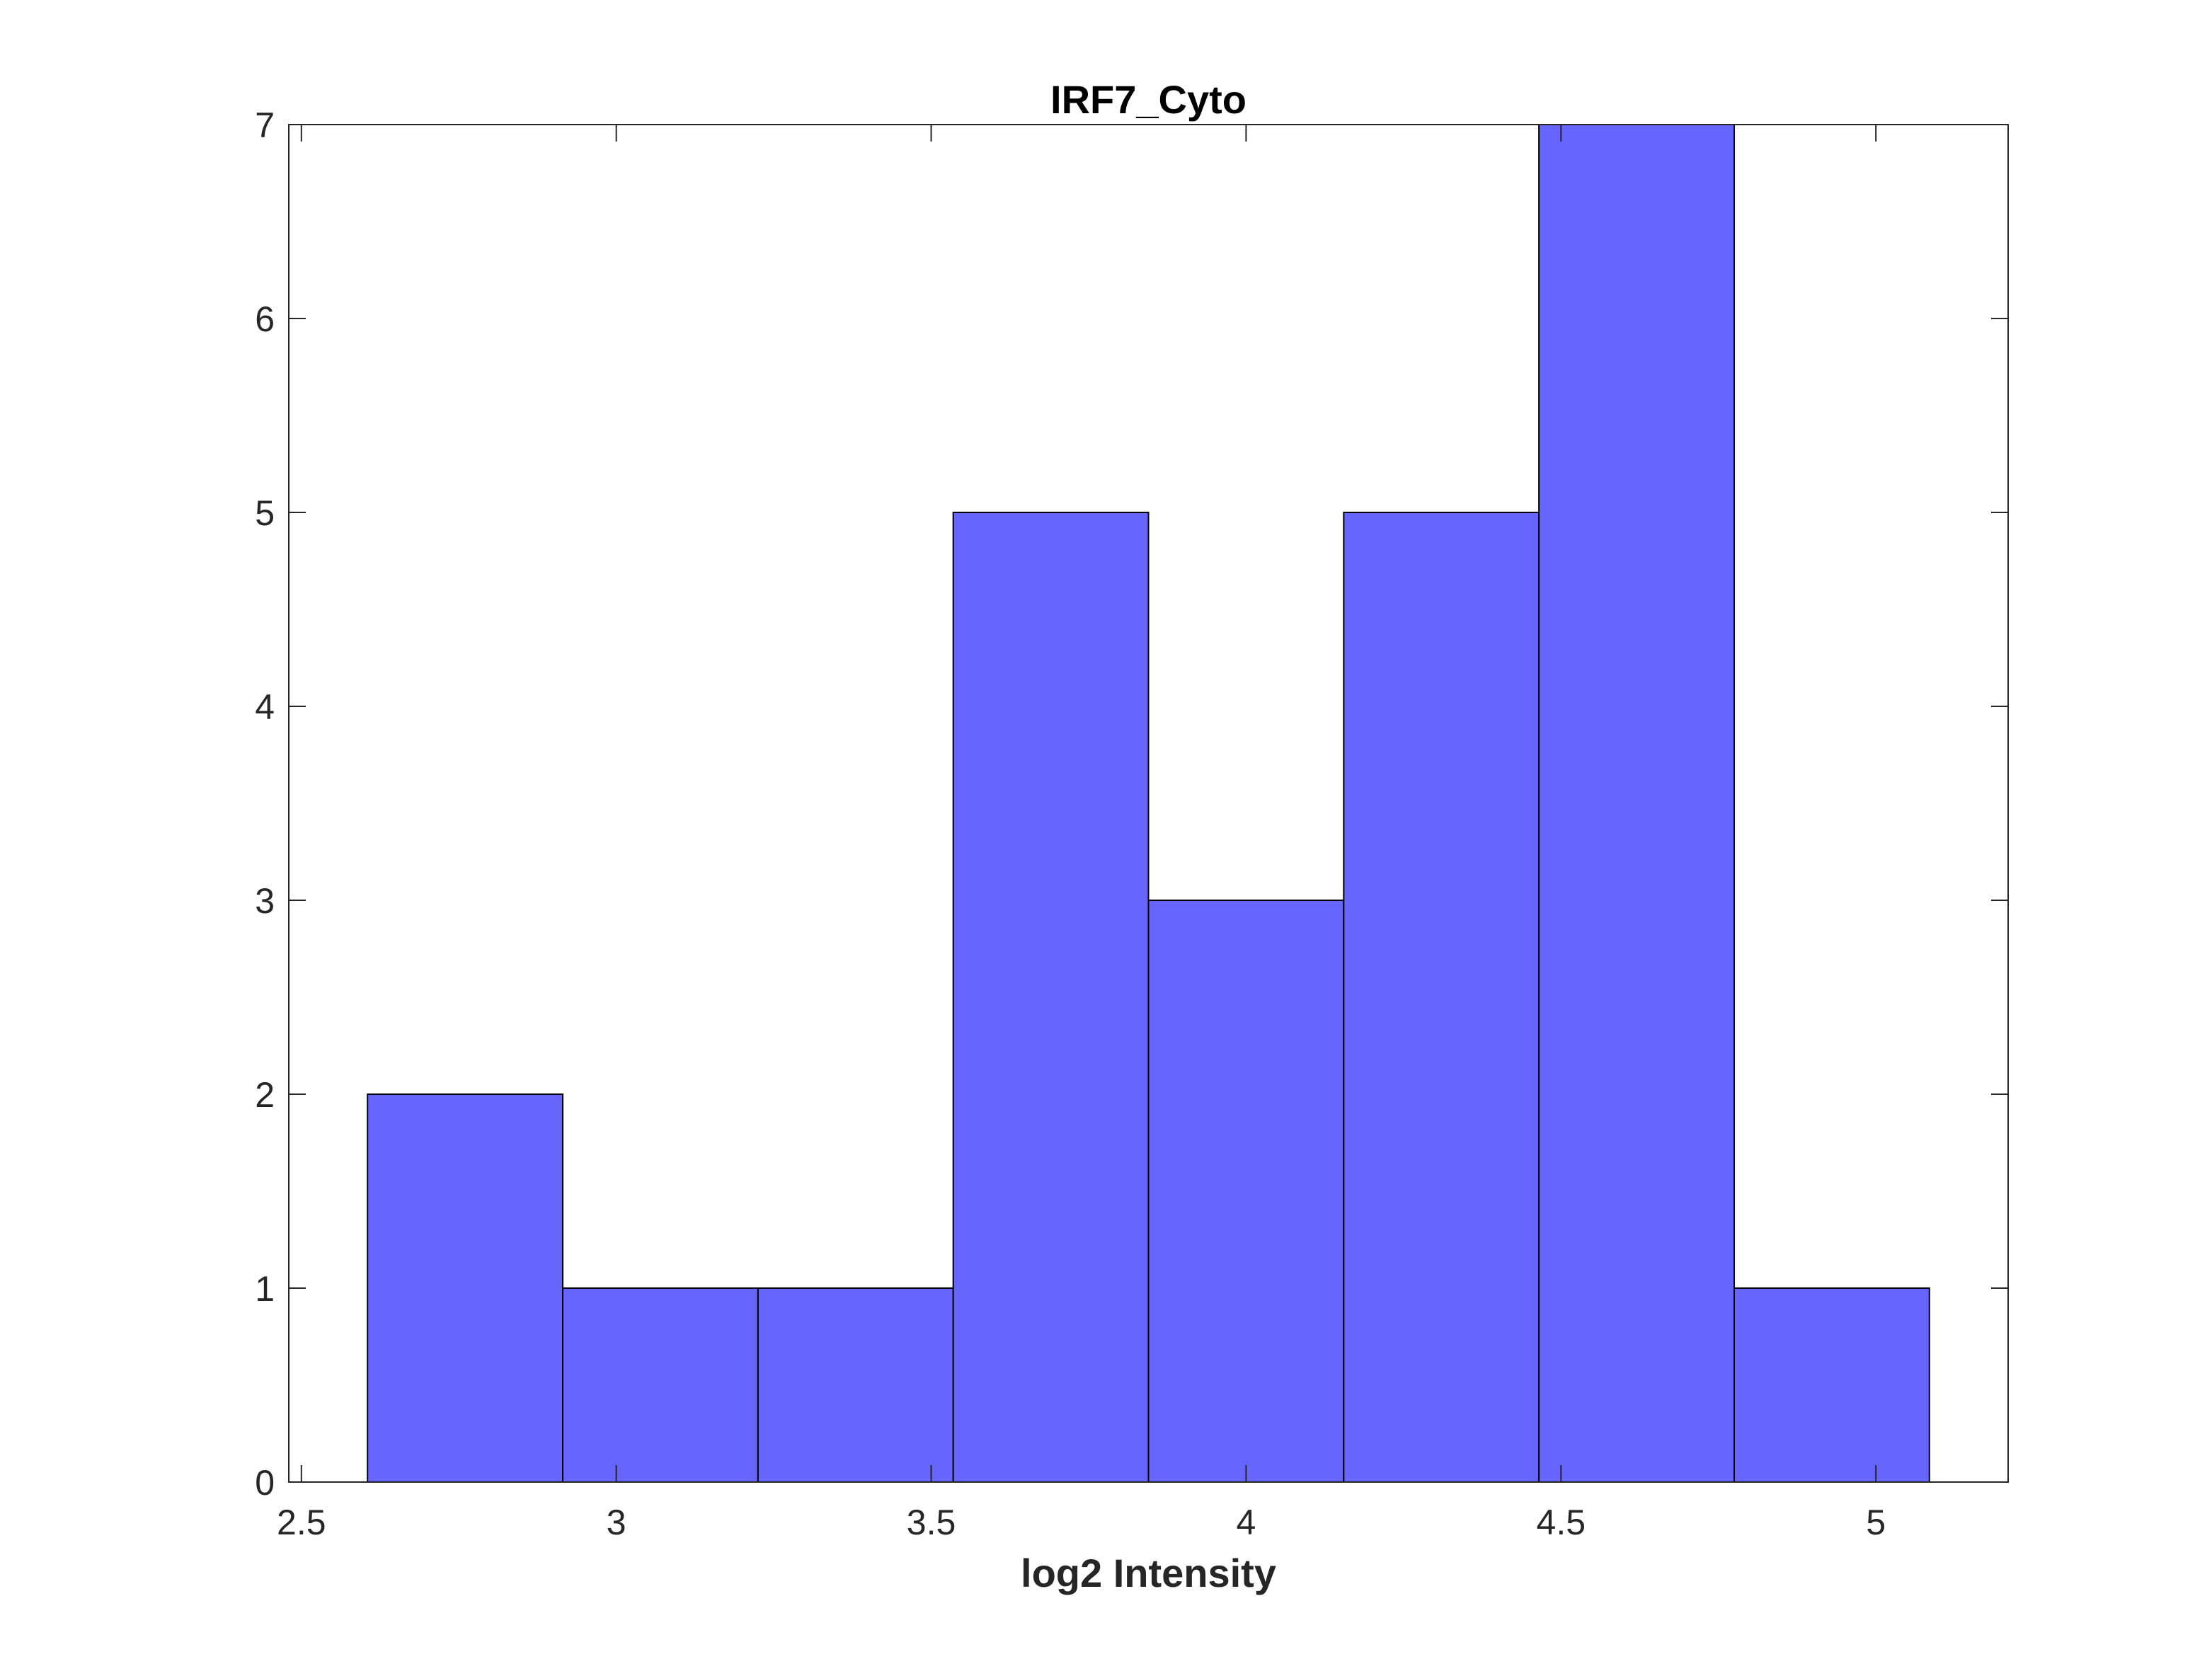 This screenshot has width=2212, height=1659. What do you see at coordinates (265, 707) in the screenshot?
I see `y-tick-label: 4` at bounding box center [265, 707].